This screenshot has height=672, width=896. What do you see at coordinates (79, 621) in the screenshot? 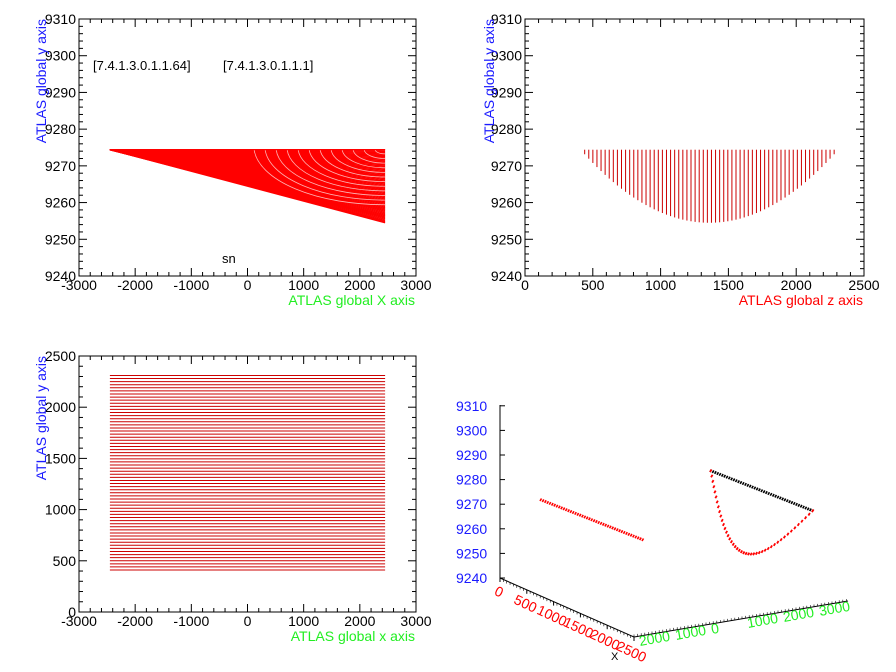
I see `x-tick-label: -3000` at bounding box center [79, 621].